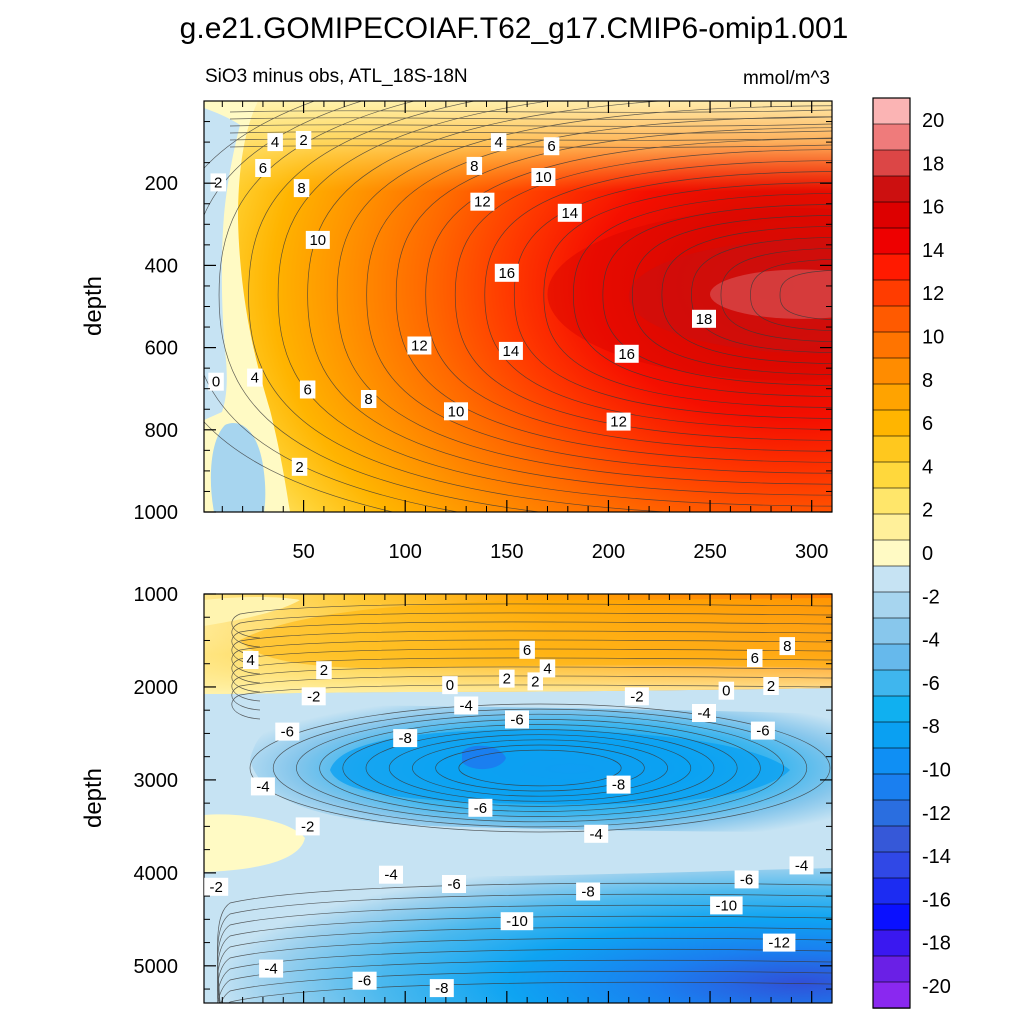 Image resolution: width=1024 pixels, height=1024 pixels. What do you see at coordinates (933, 121) in the screenshot?
I see `colorbar-label: 20` at bounding box center [933, 121].